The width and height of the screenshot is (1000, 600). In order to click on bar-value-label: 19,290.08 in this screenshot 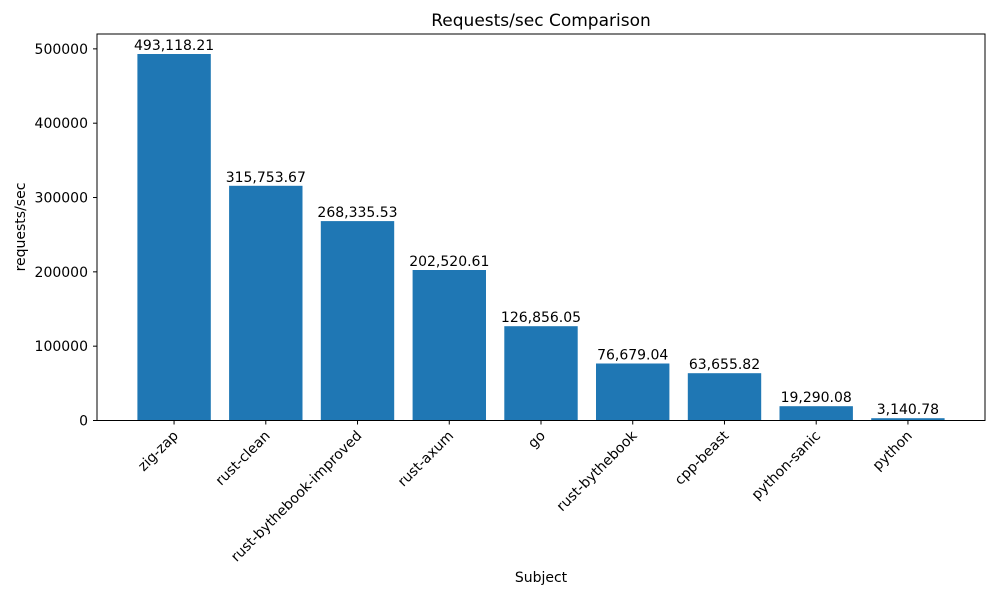, I will do `click(816, 398)`.